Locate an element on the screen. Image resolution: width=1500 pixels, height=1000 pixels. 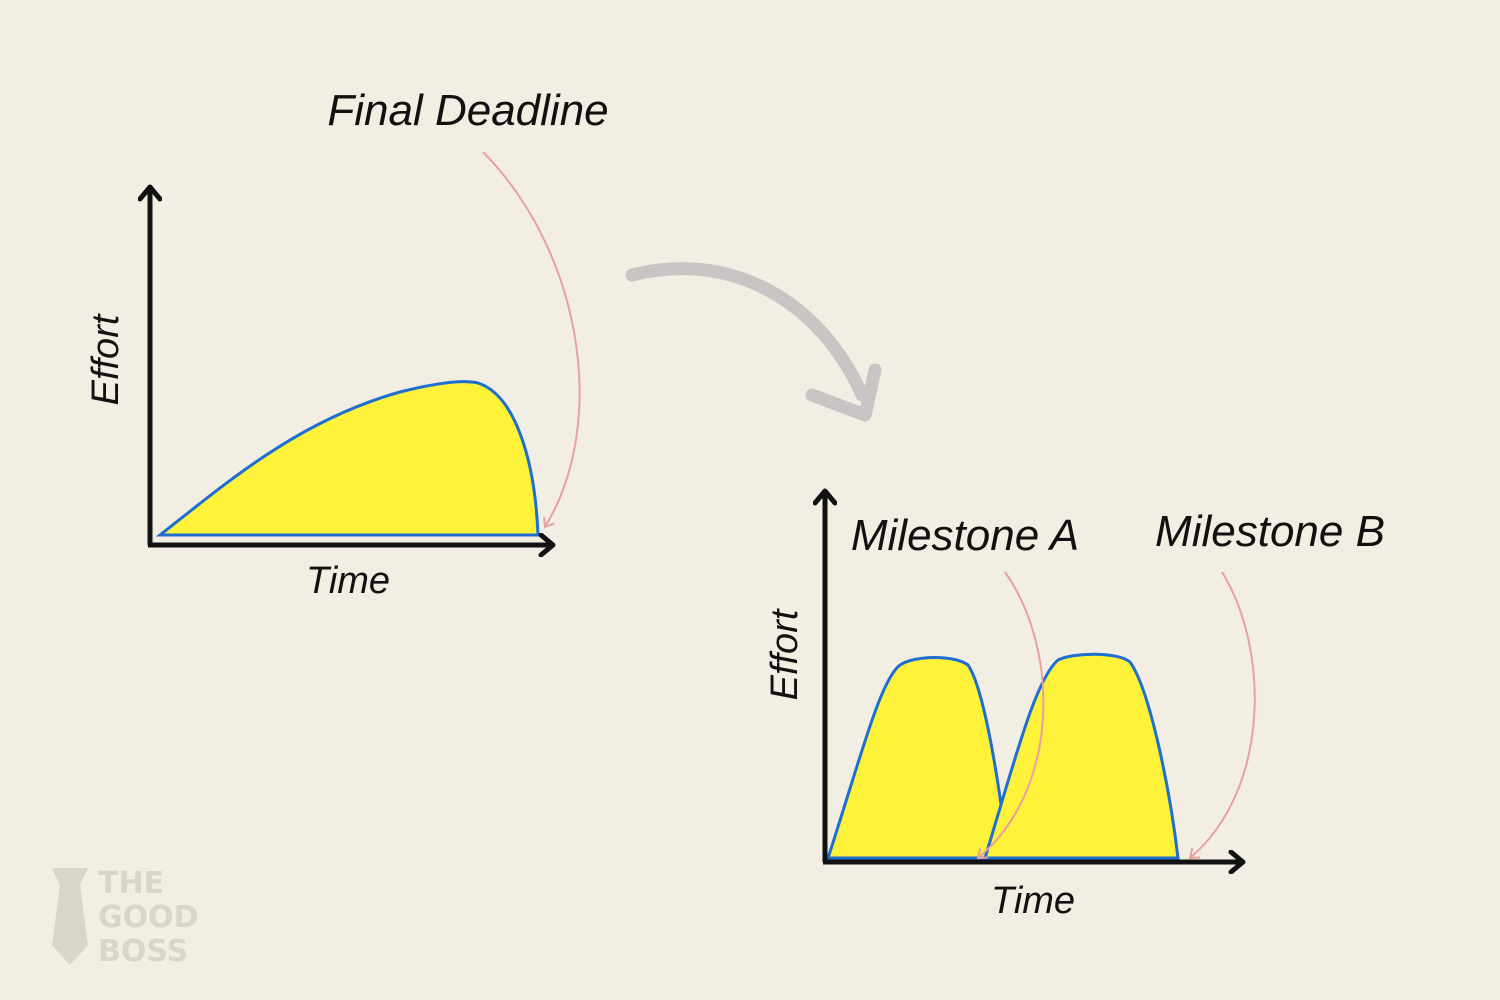
logo-text: BOSS is located at coordinates (143, 951).